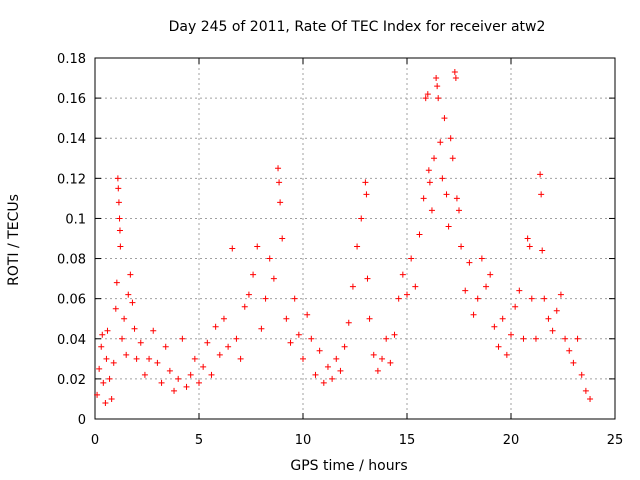 The height and width of the screenshot is (480, 640). Describe the element at coordinates (615, 440) in the screenshot. I see `x-tick-label: 25` at that location.